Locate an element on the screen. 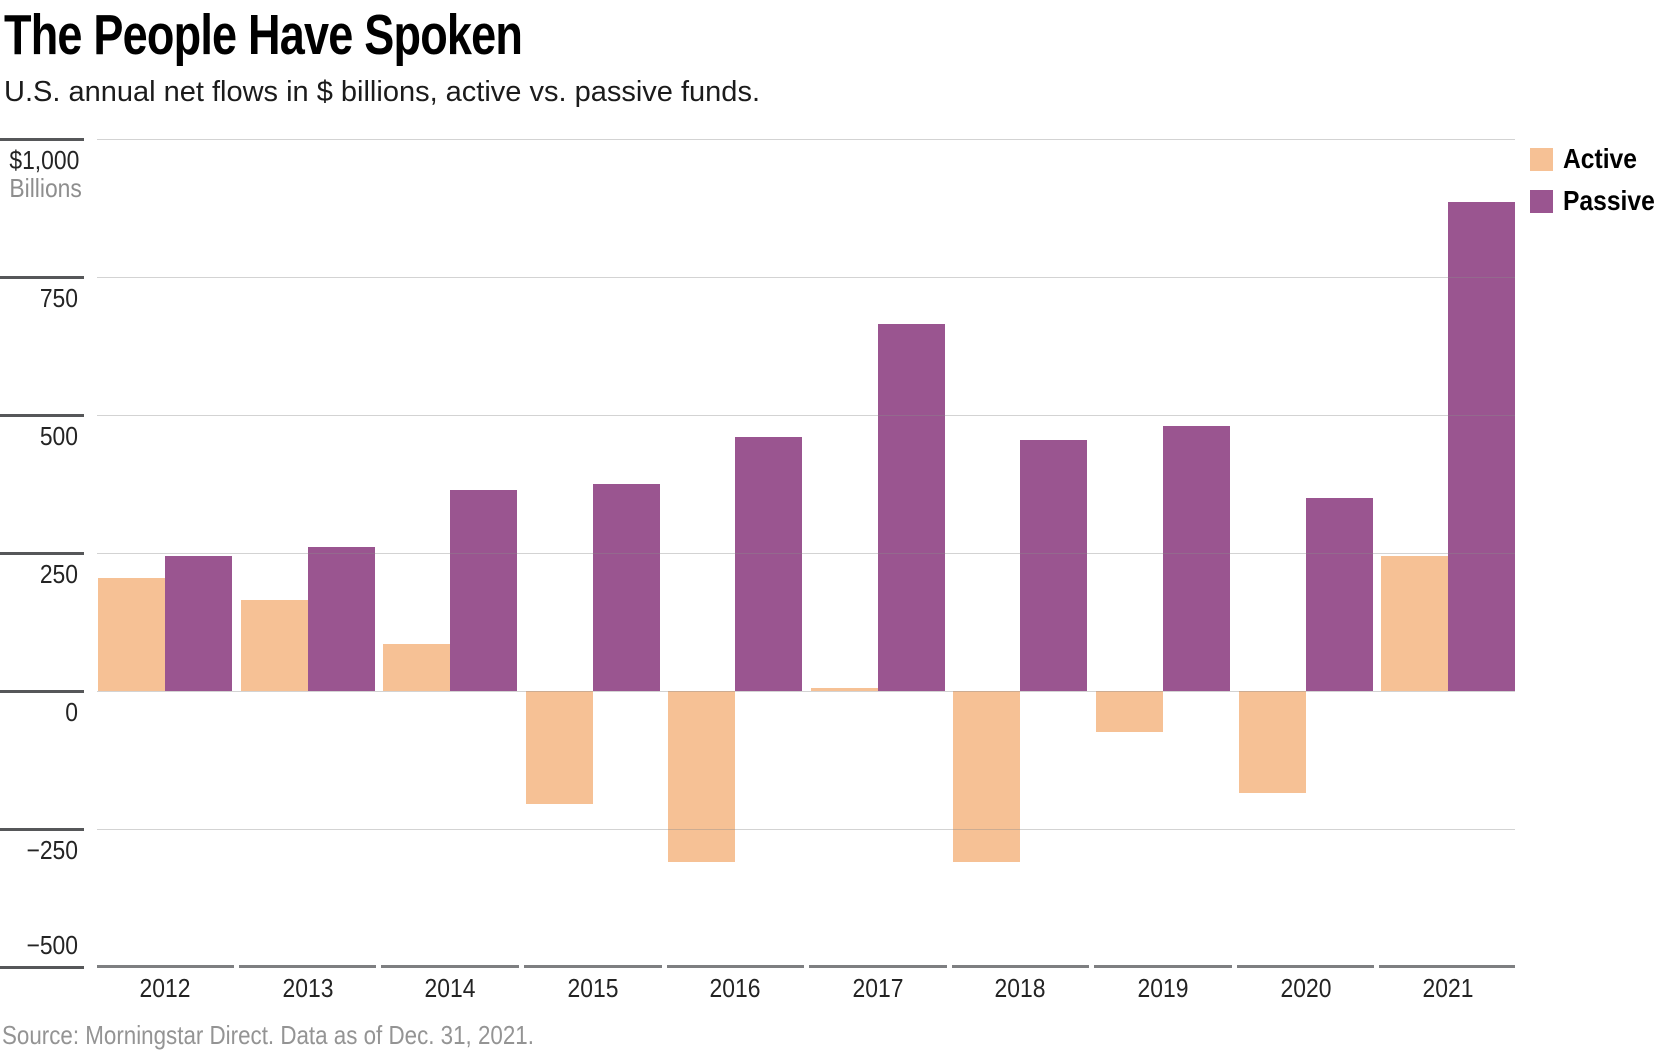  bar-active-2014 is located at coordinates (417, 667).